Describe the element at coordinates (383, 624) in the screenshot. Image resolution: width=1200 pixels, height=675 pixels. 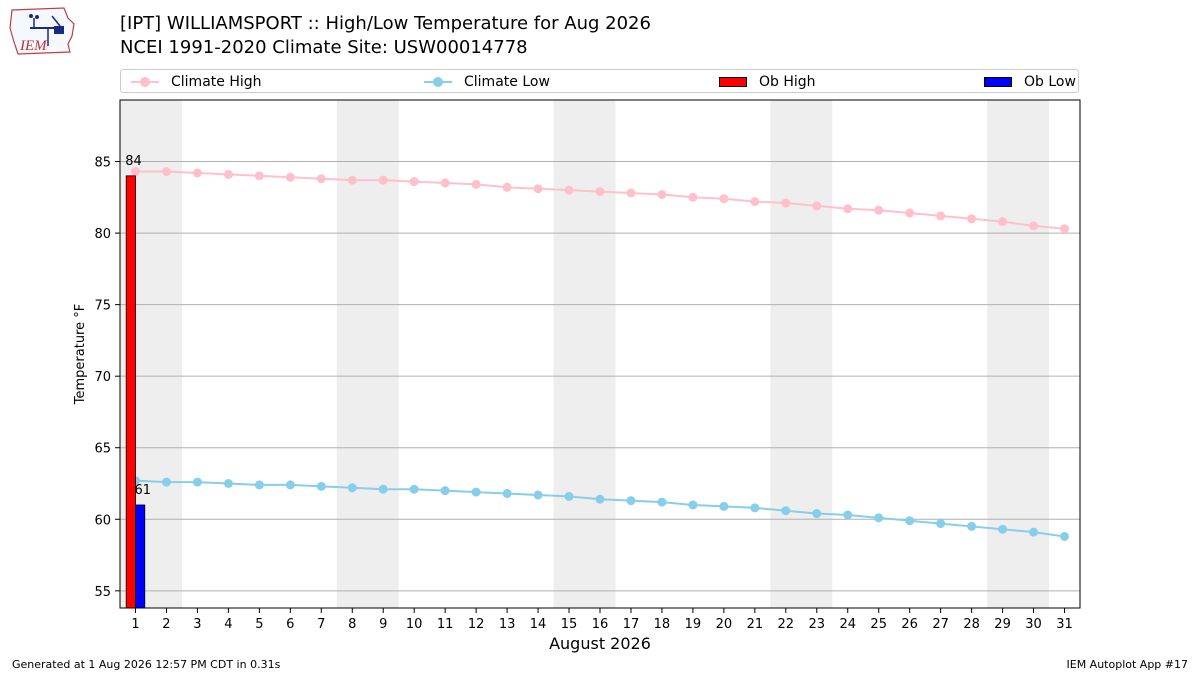
I see `x-tick-label: 9` at that location.